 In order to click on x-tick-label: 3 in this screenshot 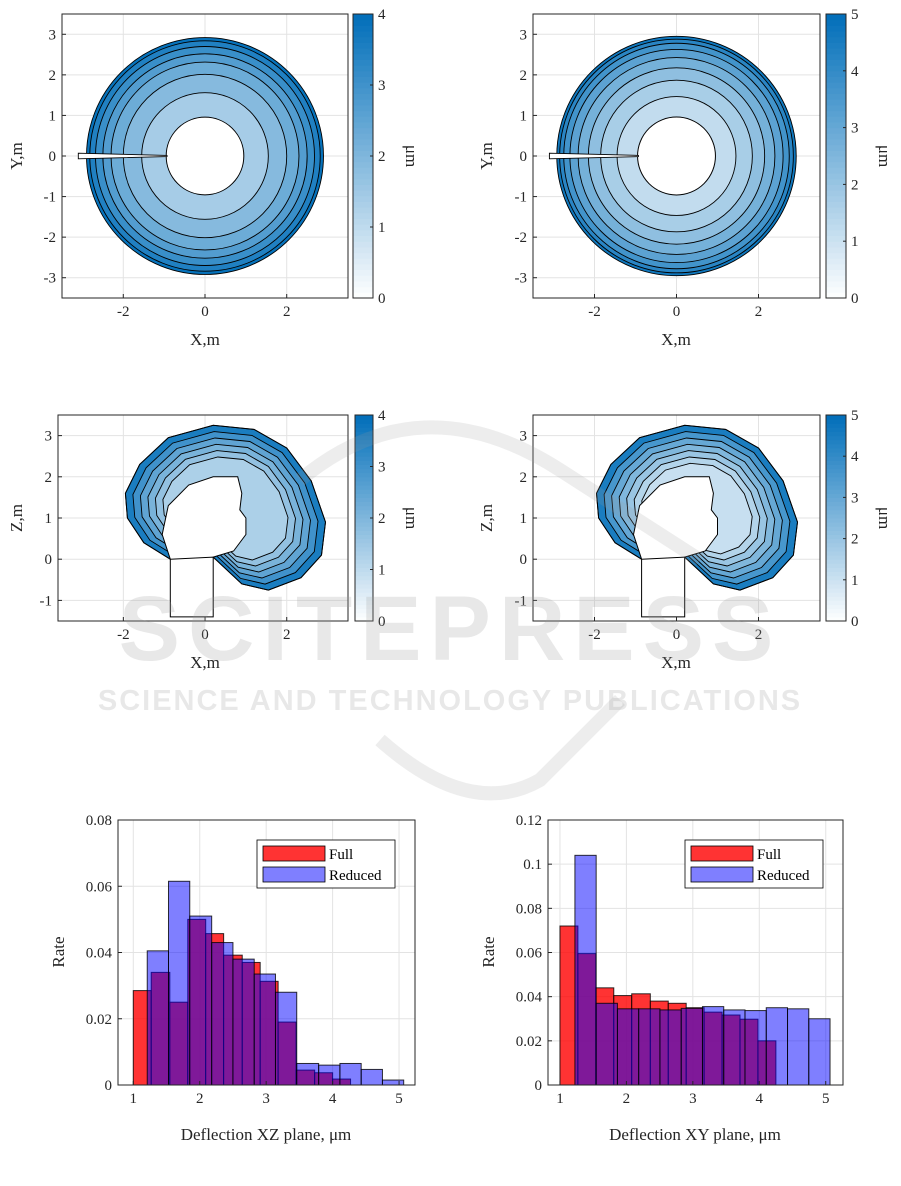, I will do `click(693, 1099)`.